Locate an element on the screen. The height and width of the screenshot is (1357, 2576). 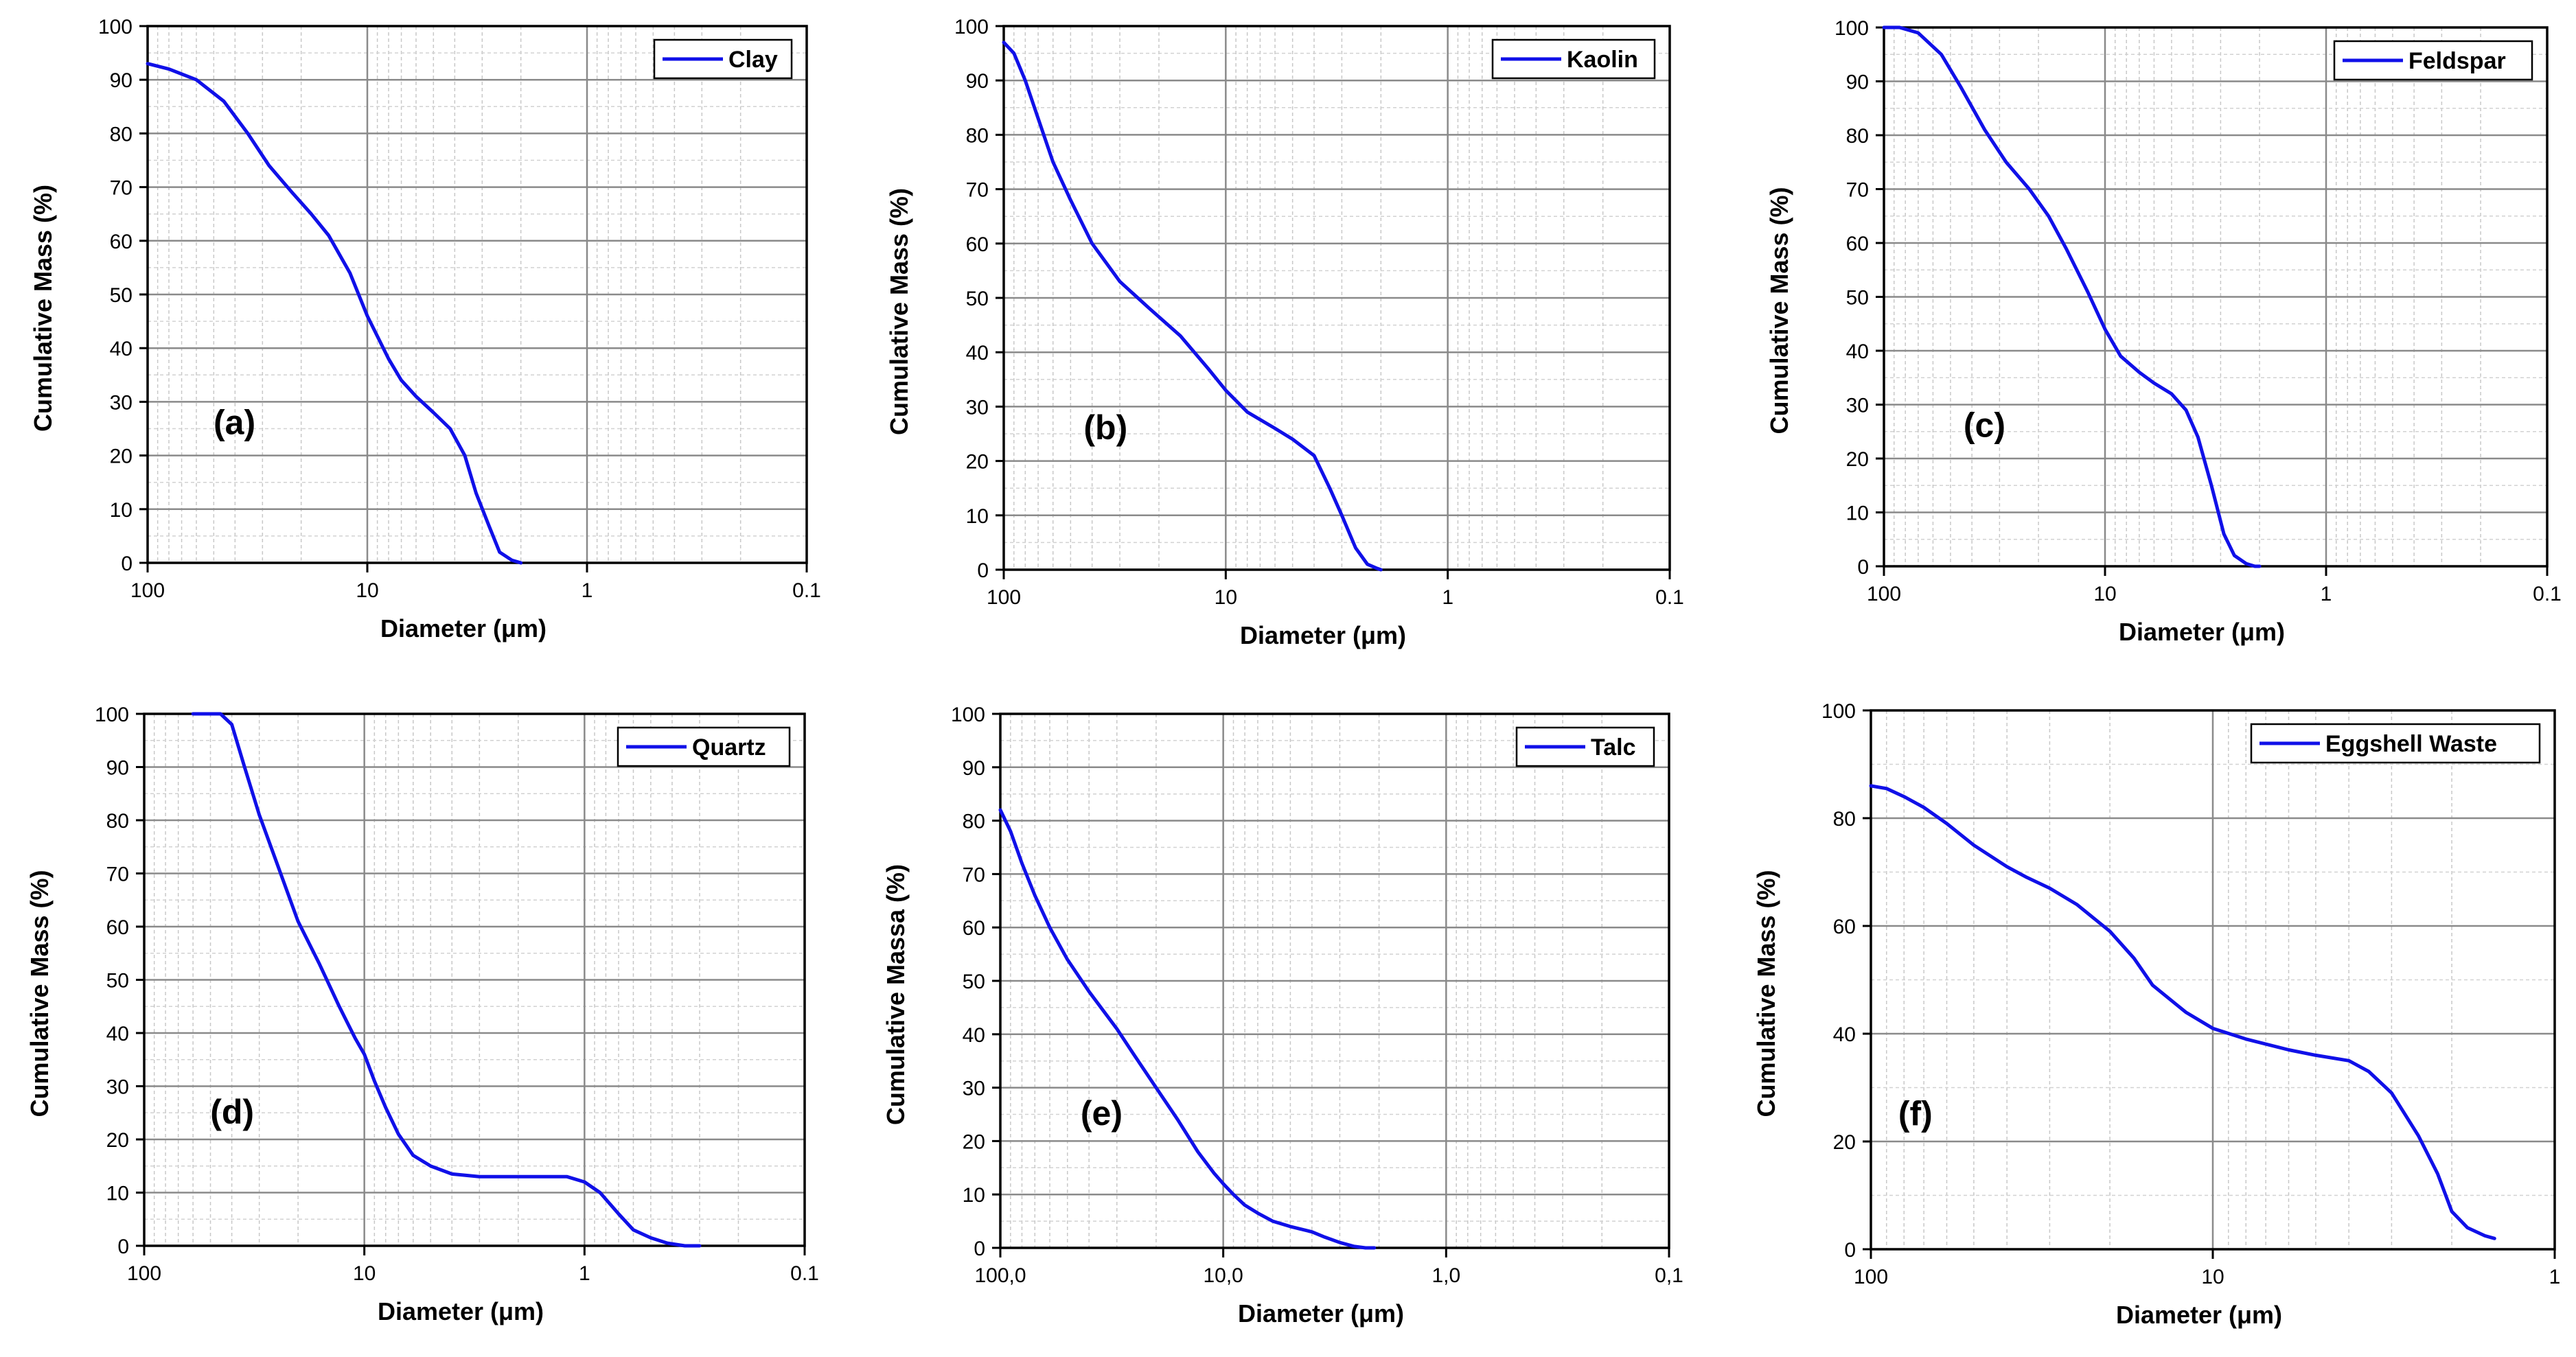
panel-label: (c) is located at coordinates (1984, 426).